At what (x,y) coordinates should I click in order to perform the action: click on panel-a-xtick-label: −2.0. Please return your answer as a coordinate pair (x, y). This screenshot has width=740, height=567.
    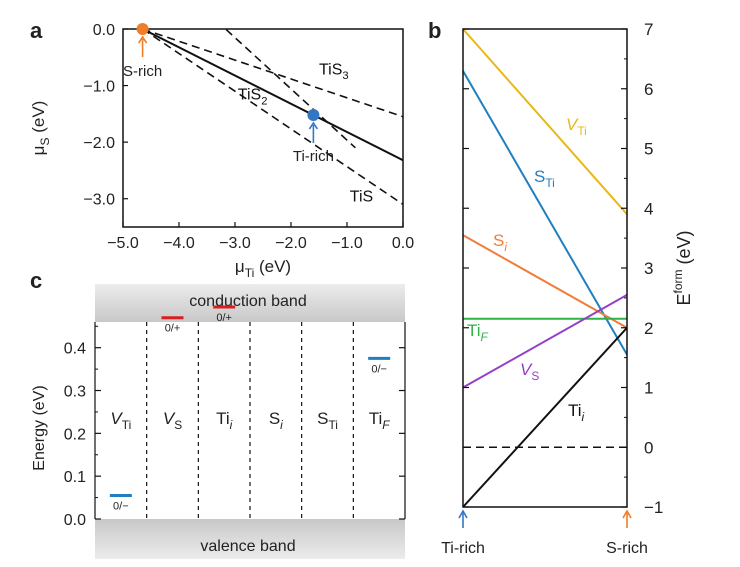
    Looking at the image, I should click on (291, 243).